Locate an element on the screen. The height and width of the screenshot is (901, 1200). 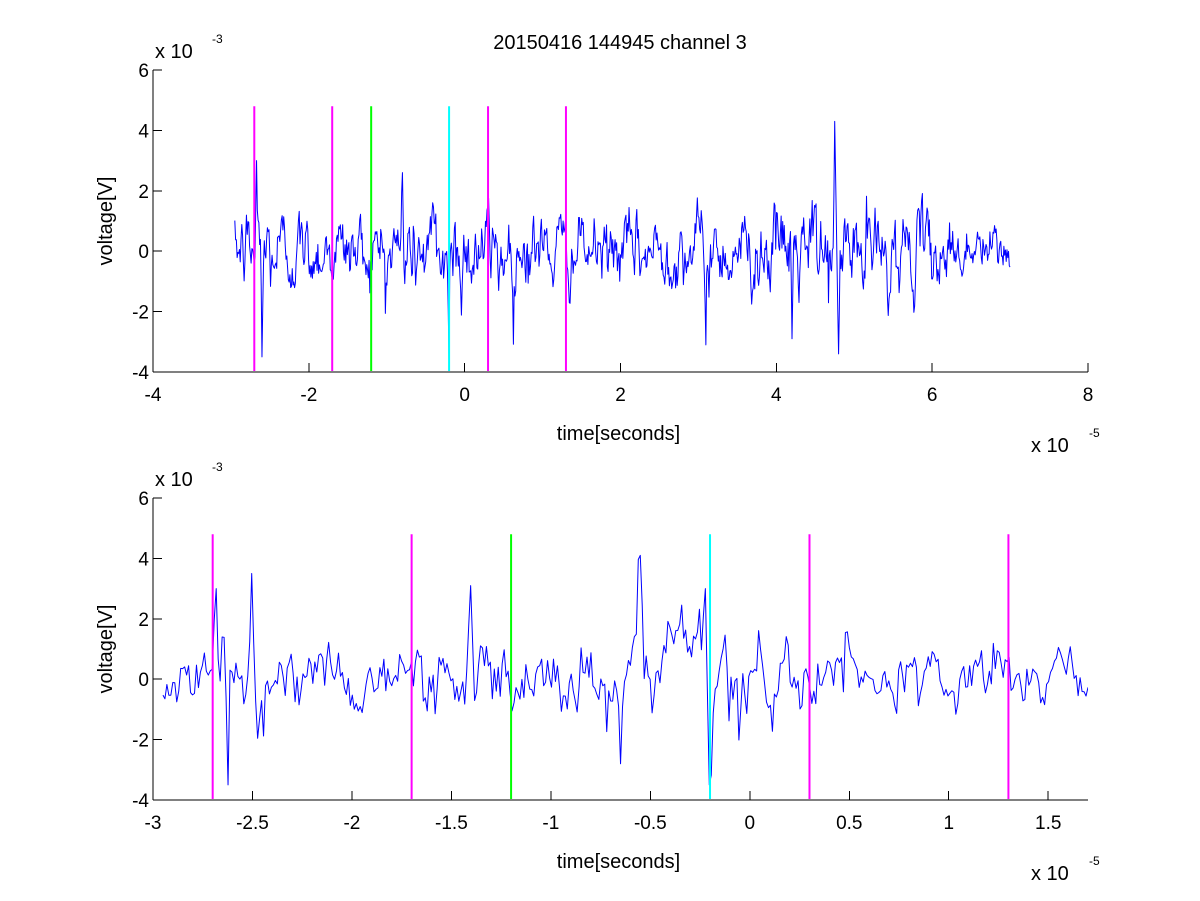
top-plot-y-tick-label: 2 is located at coordinates (143, 192).